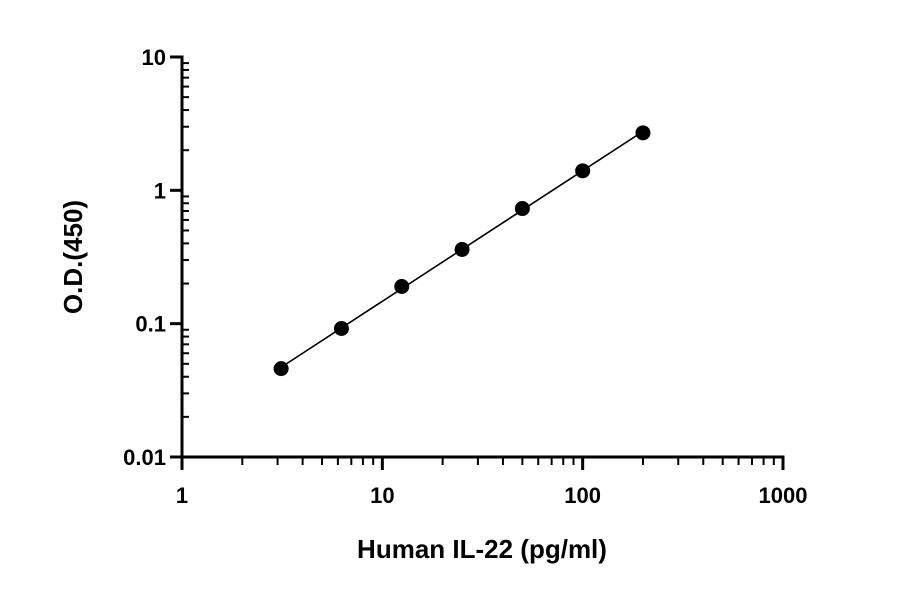 The image size is (900, 594). I want to click on y-axis: 0.01 0.1 1 10, so click(156, 257).